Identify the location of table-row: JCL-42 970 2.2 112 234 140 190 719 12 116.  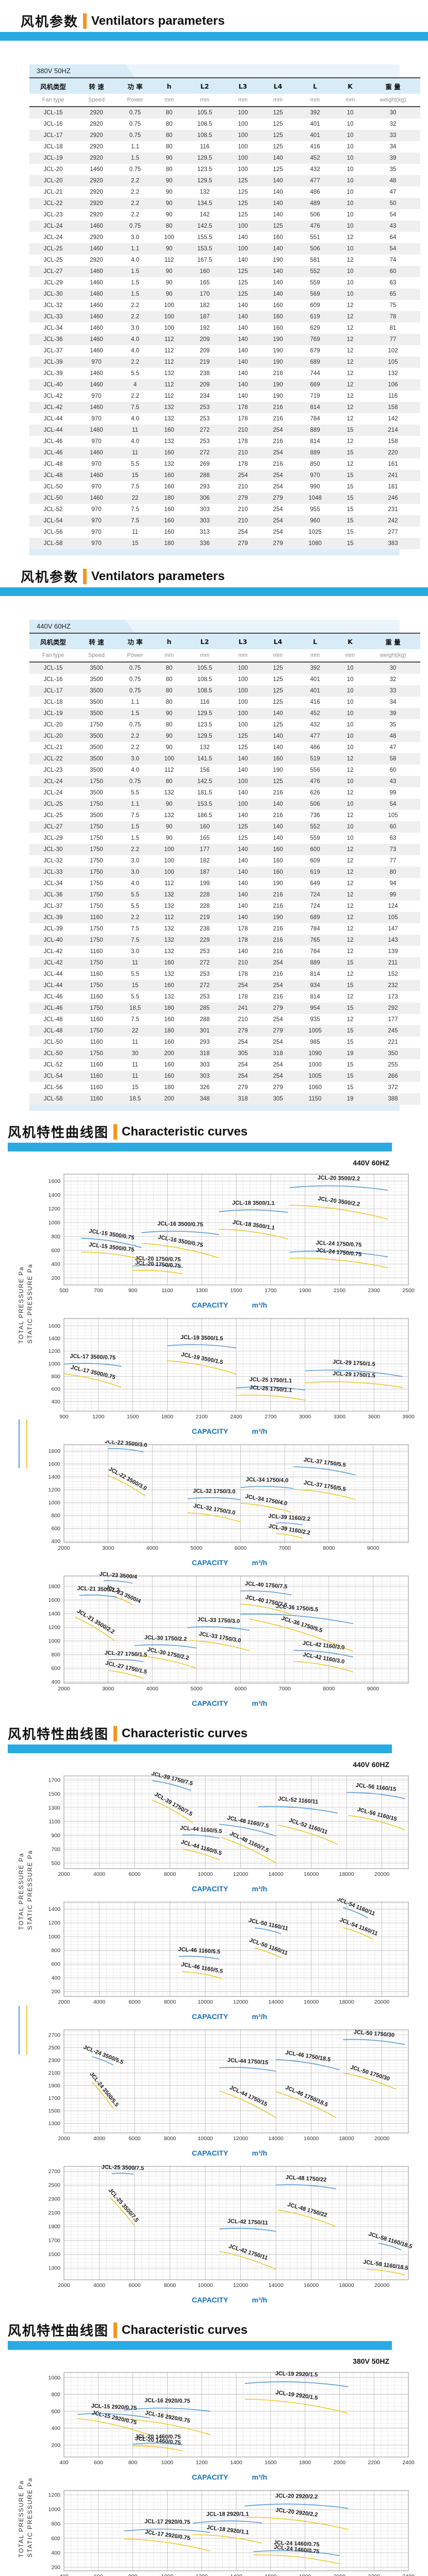
(224, 396).